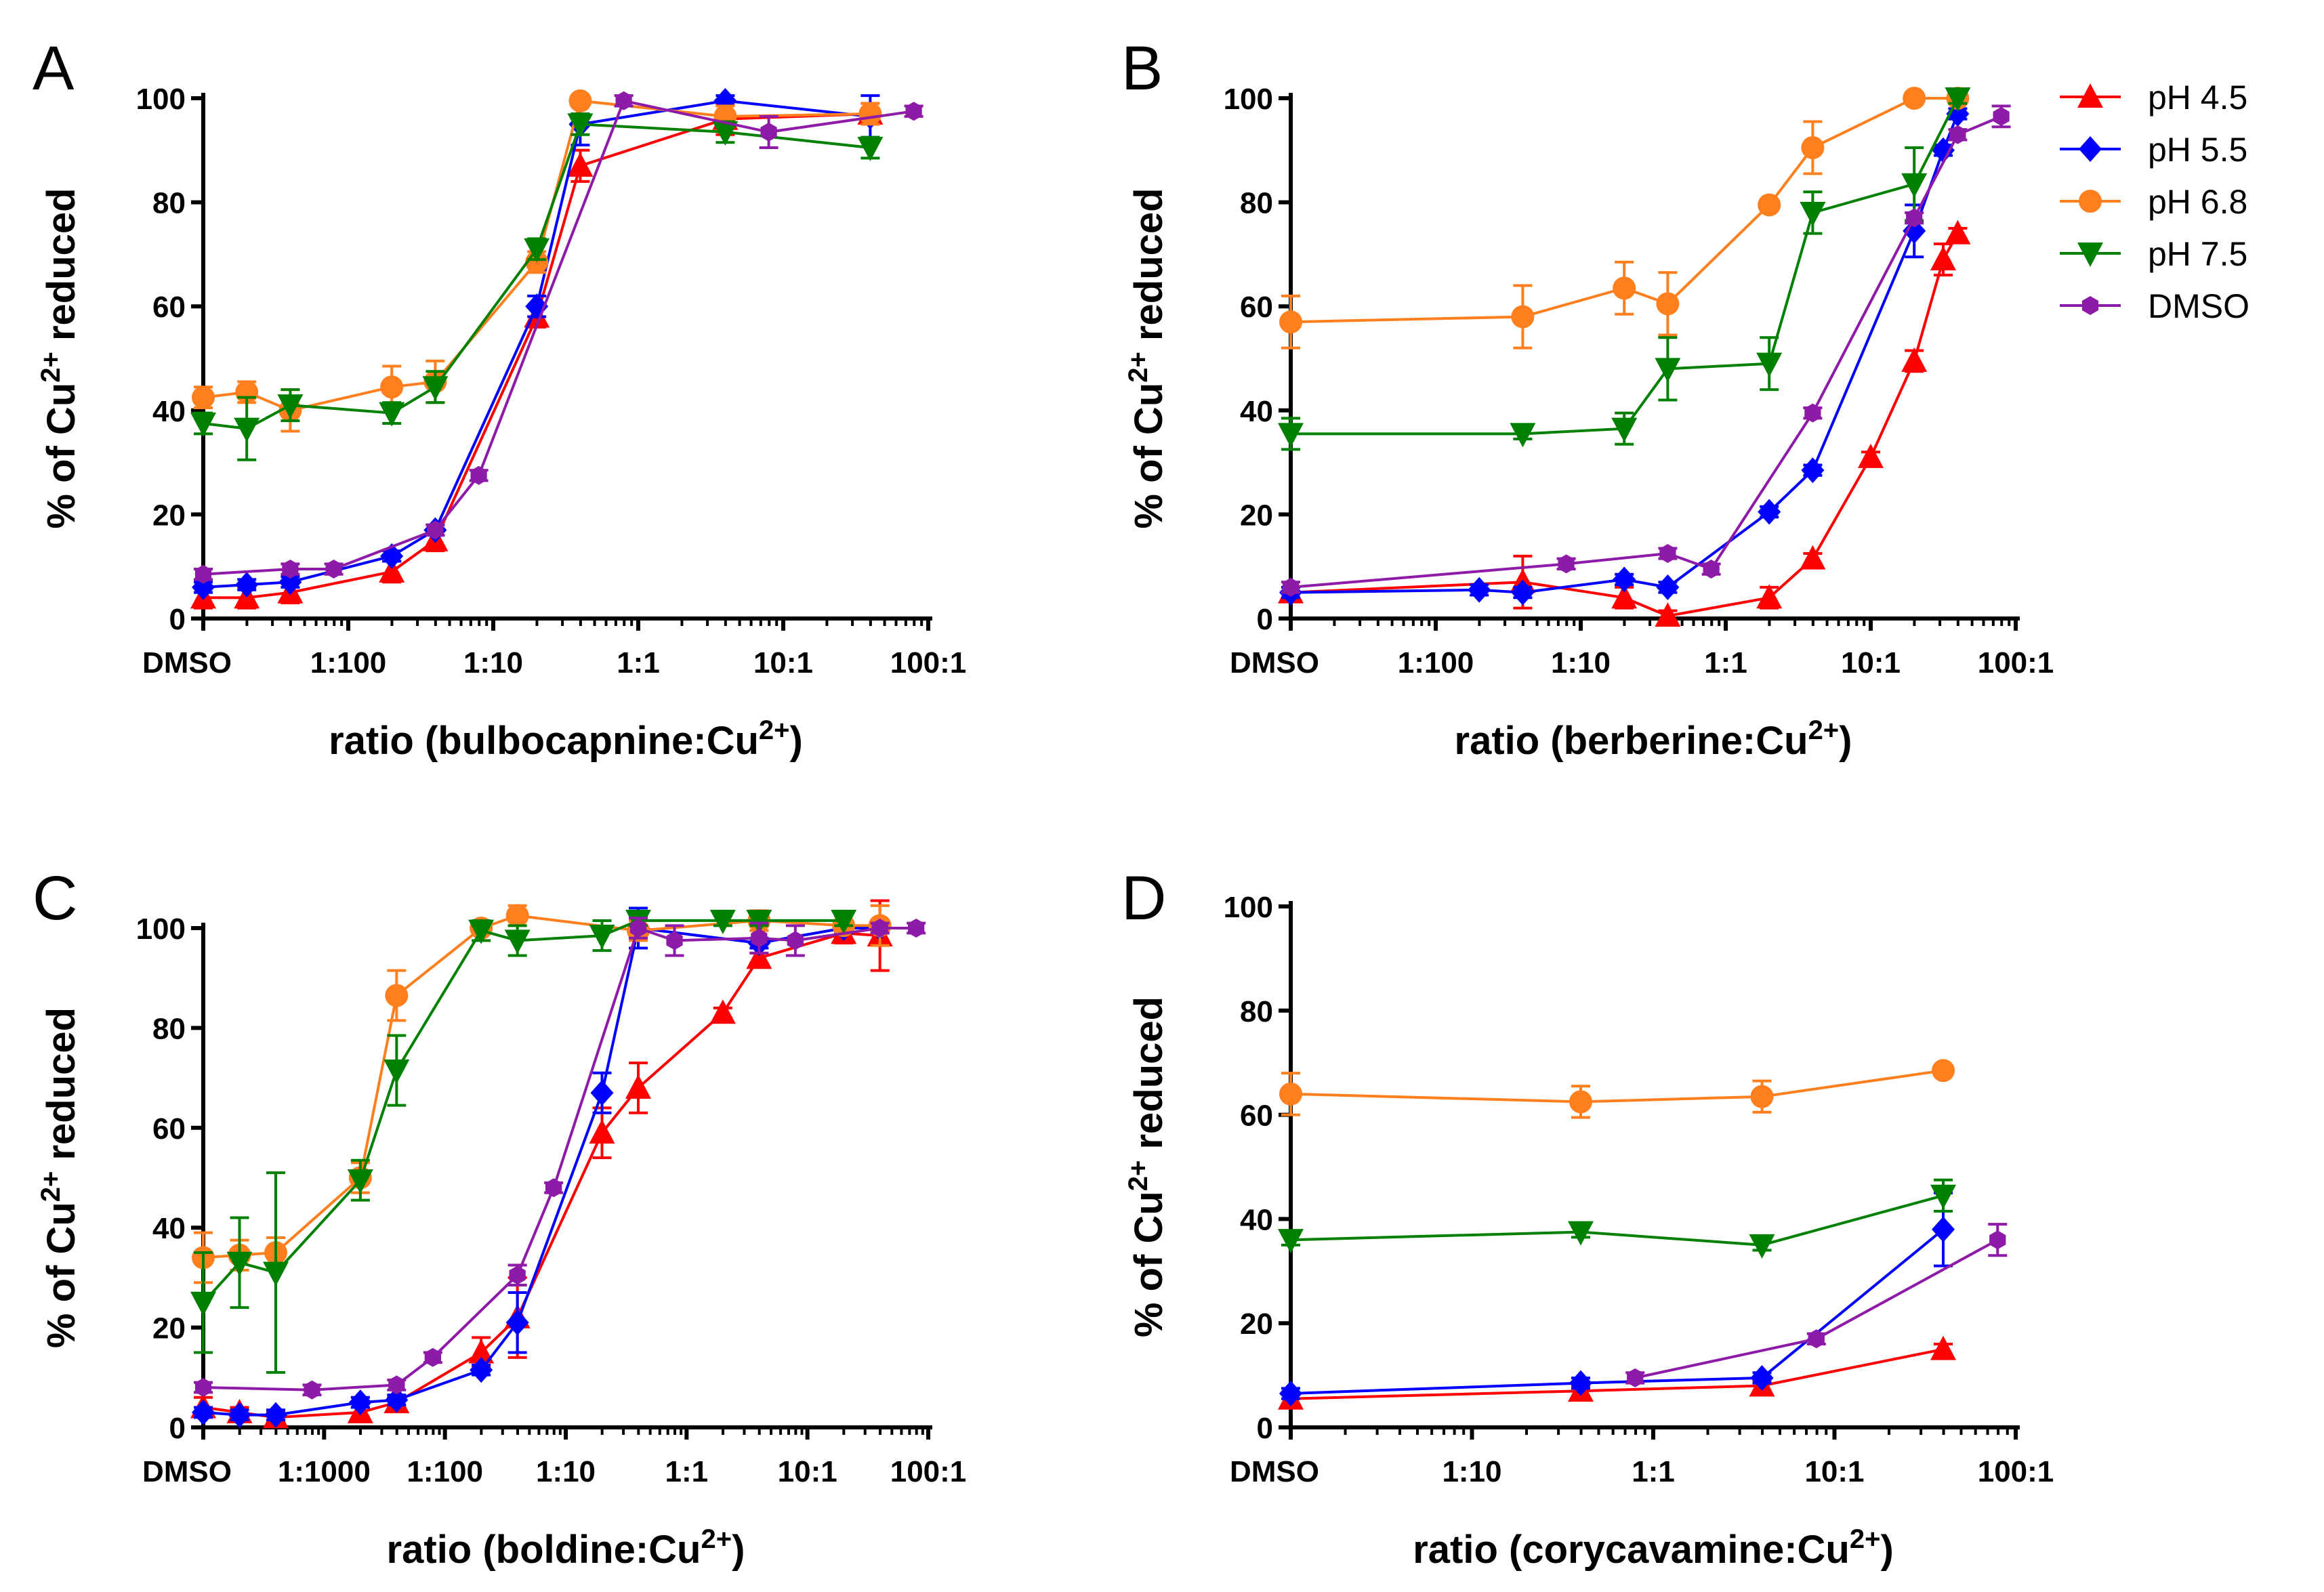 This screenshot has width=2324, height=1592. I want to click on panel-letter: B, so click(1142, 68).